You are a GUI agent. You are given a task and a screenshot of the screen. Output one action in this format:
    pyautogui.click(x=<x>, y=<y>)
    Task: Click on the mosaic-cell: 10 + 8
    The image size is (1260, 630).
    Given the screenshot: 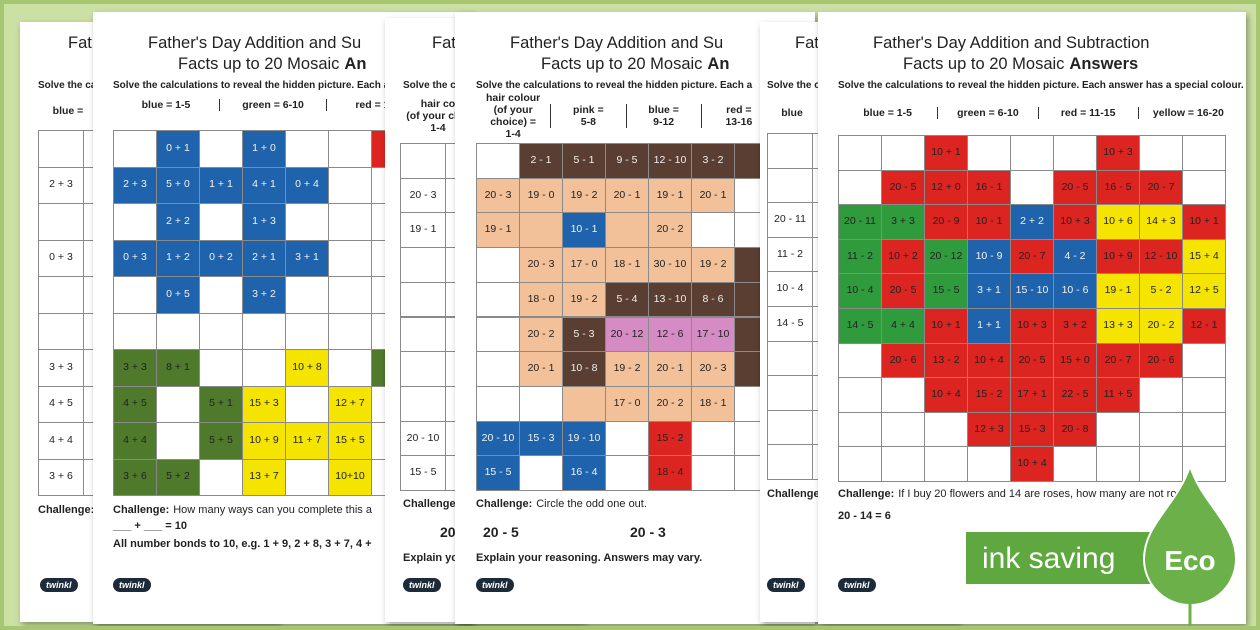 What is the action you would take?
    pyautogui.click(x=307, y=368)
    